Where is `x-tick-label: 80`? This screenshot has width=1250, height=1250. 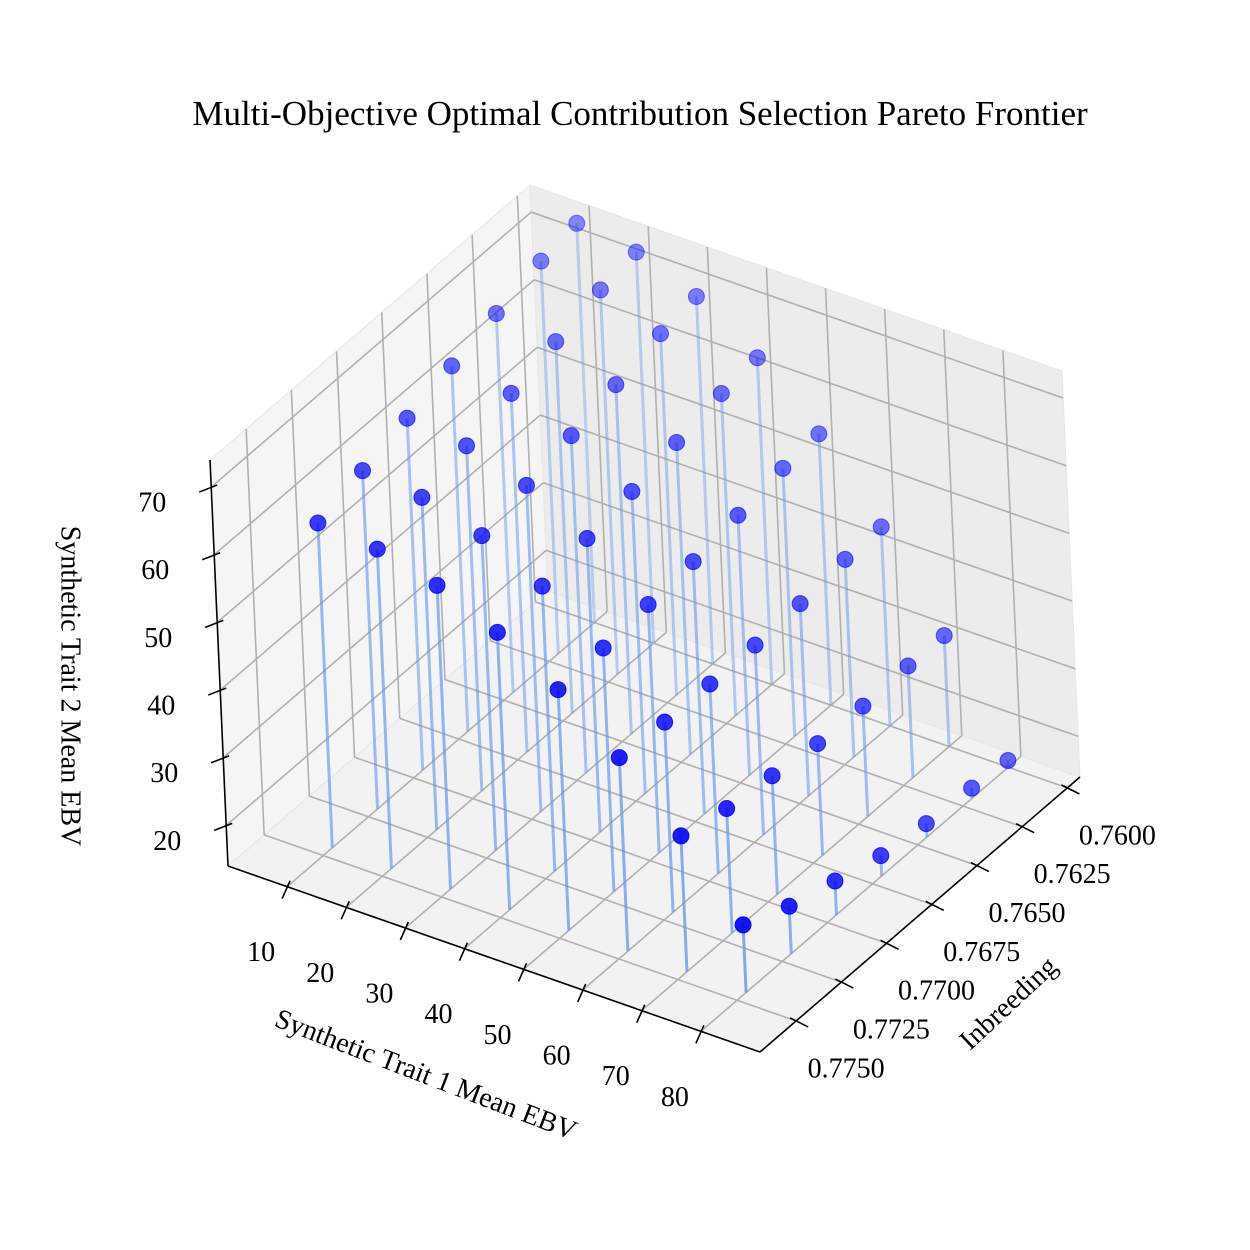 x-tick-label: 80 is located at coordinates (675, 1097).